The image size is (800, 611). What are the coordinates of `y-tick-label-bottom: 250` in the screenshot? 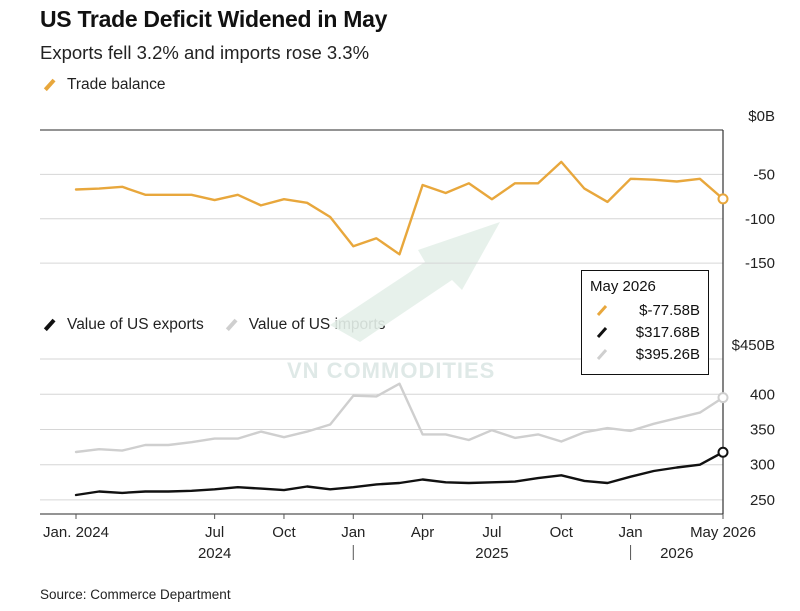 It's located at (762, 500).